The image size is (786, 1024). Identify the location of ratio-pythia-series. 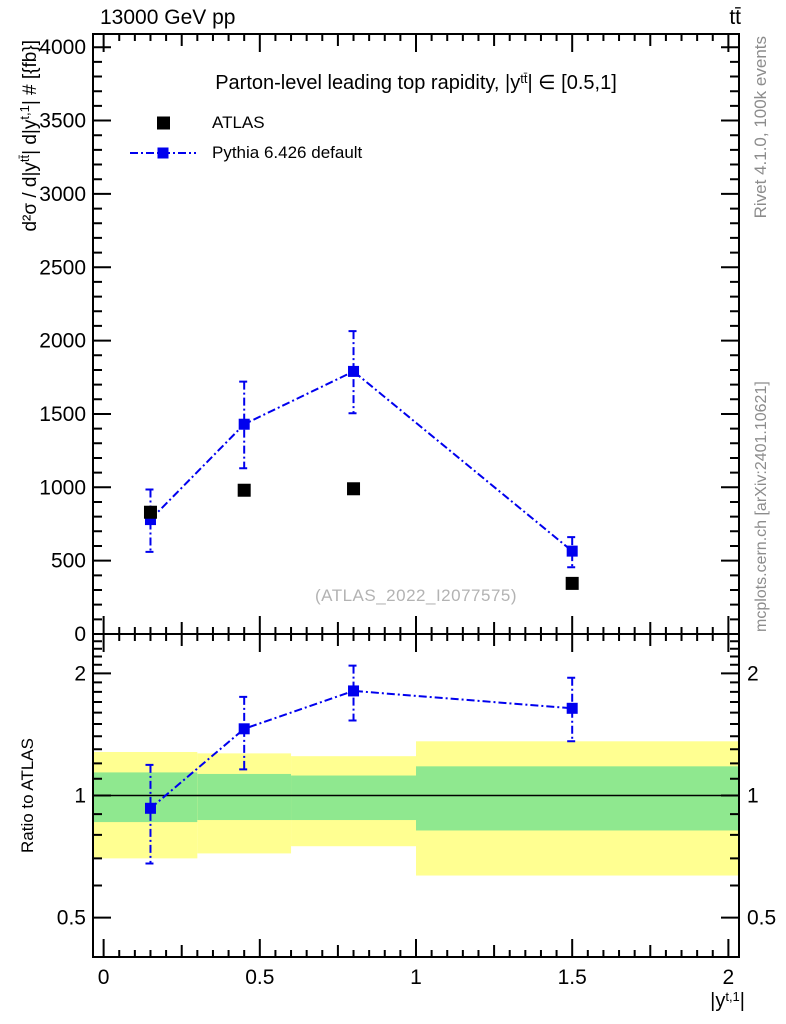
(361, 764).